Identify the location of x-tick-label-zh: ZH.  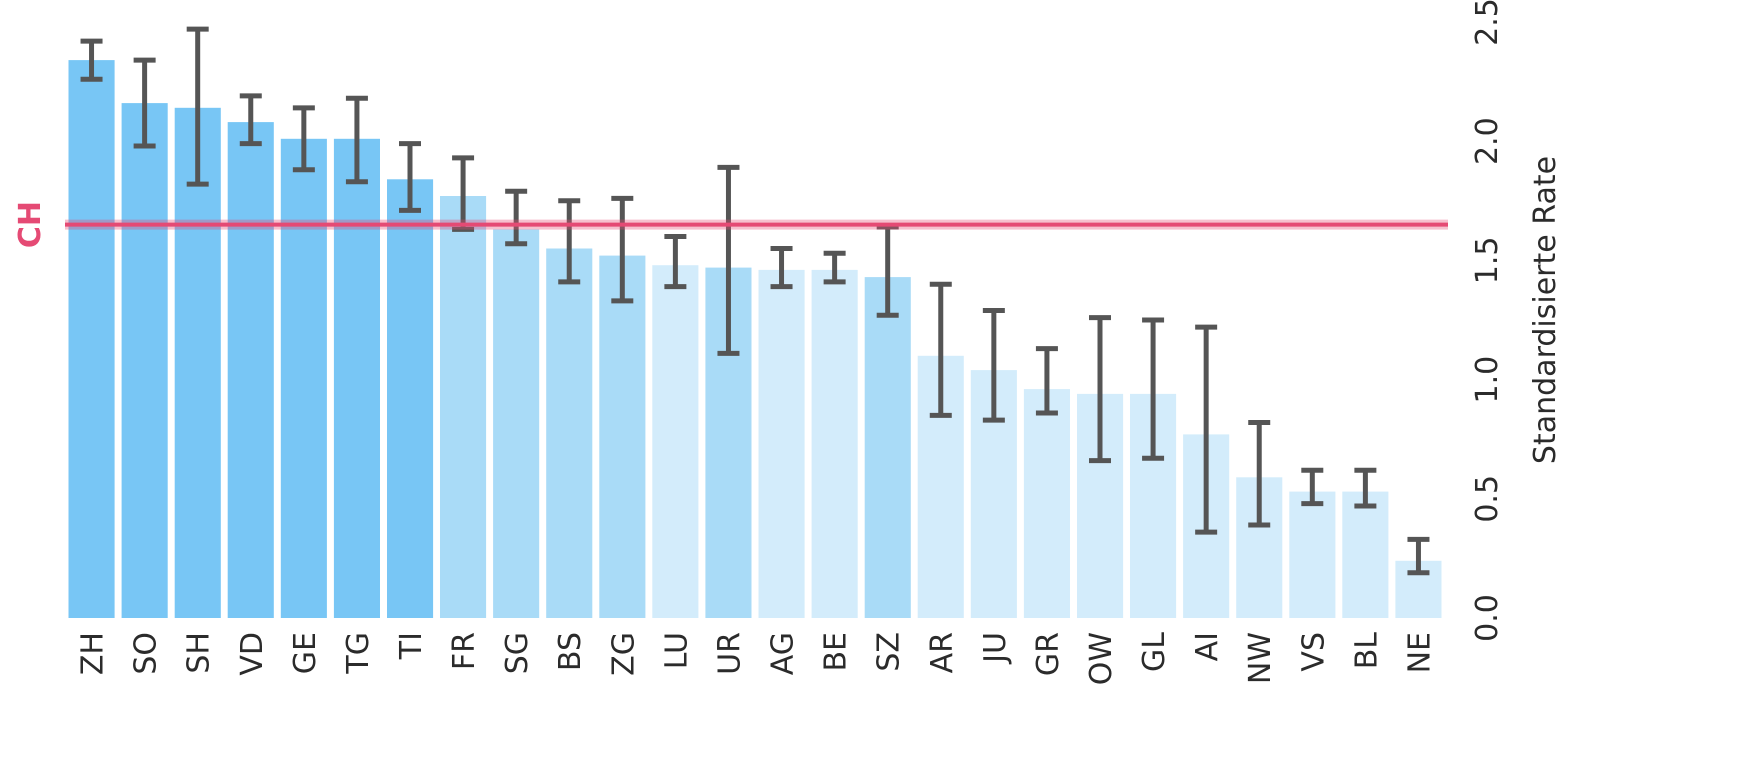
(93, 653).